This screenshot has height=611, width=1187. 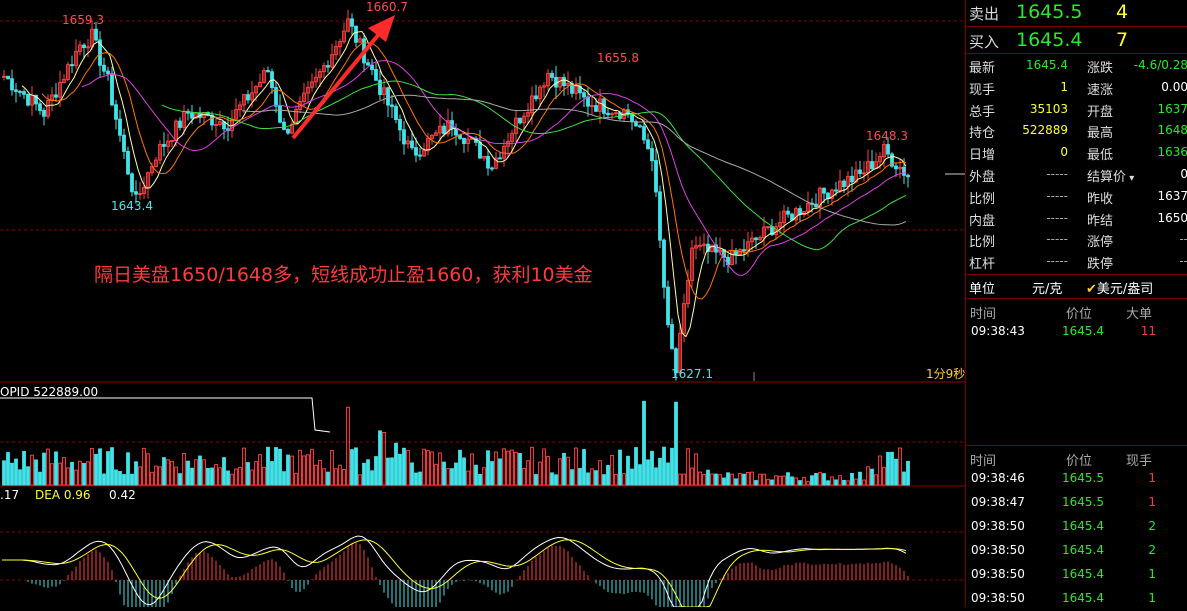 What do you see at coordinates (456, 443) in the screenshot?
I see `volume-bars` at bounding box center [456, 443].